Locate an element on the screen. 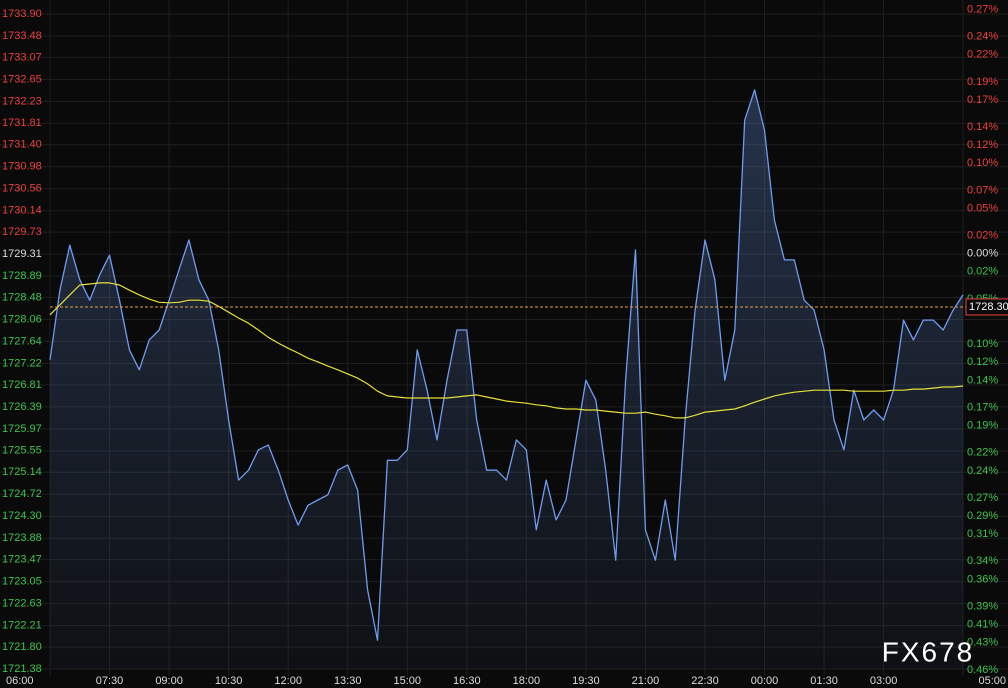  watermark: FX678 is located at coordinates (928, 651).